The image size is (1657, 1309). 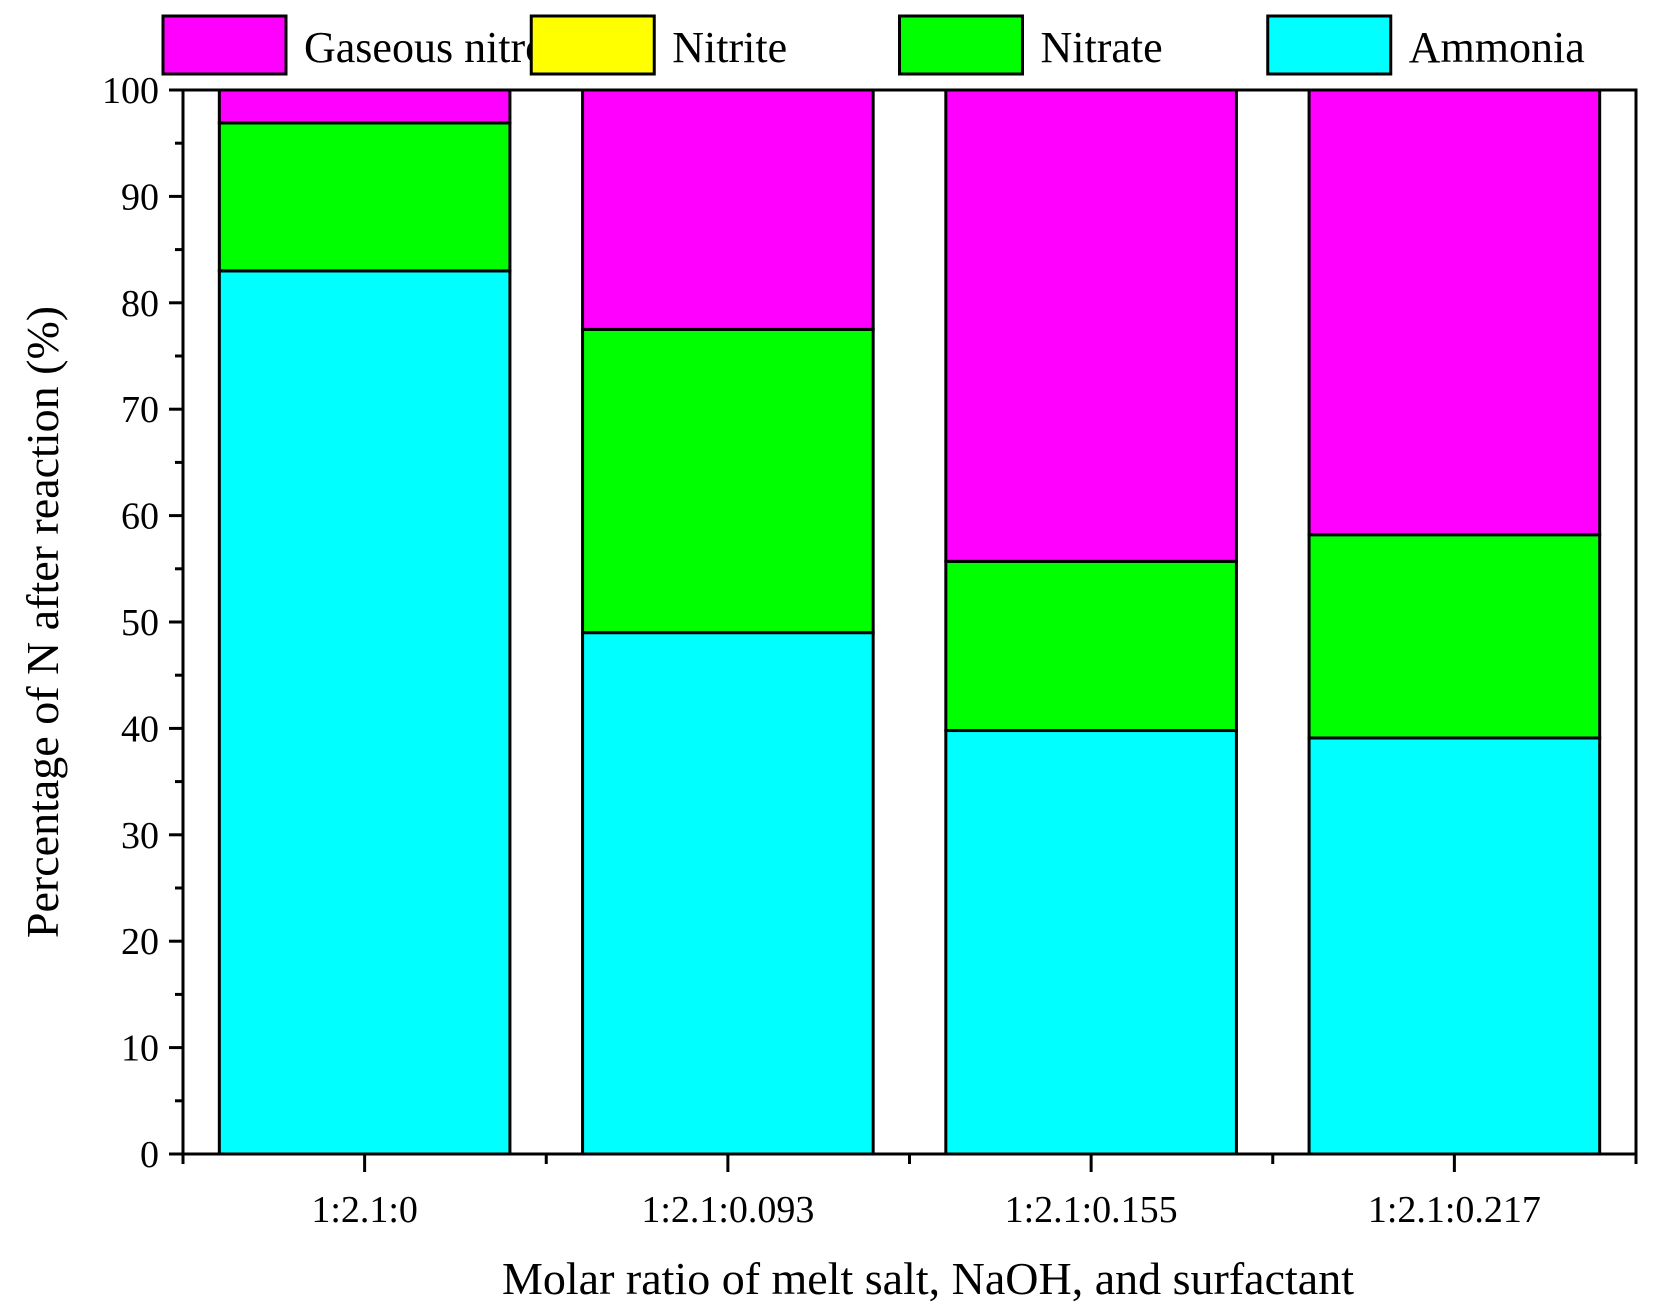 What do you see at coordinates (149, 1155) in the screenshot?
I see `y-tick-label: 0` at bounding box center [149, 1155].